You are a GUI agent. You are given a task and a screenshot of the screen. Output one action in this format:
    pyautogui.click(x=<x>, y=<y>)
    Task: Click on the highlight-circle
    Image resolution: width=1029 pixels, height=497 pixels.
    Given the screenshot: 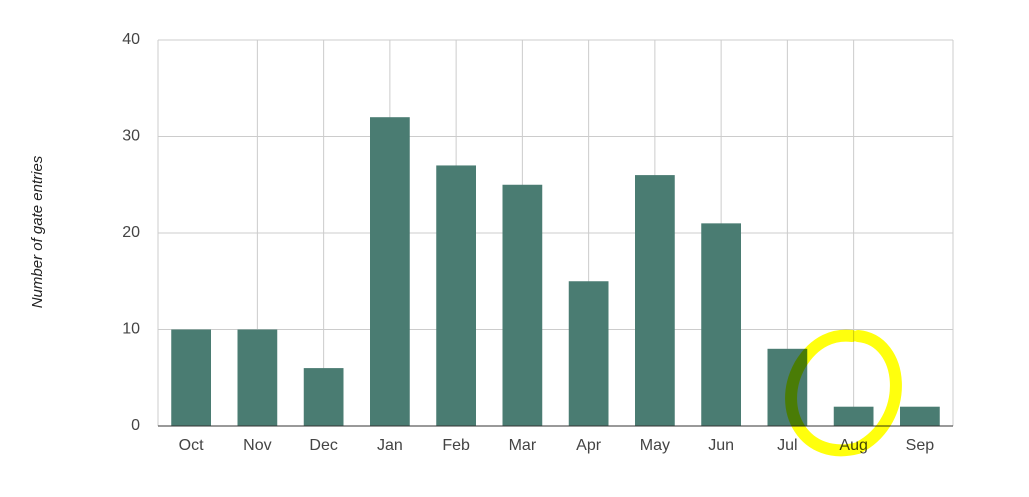 What is the action you would take?
    pyautogui.click(x=843, y=393)
    